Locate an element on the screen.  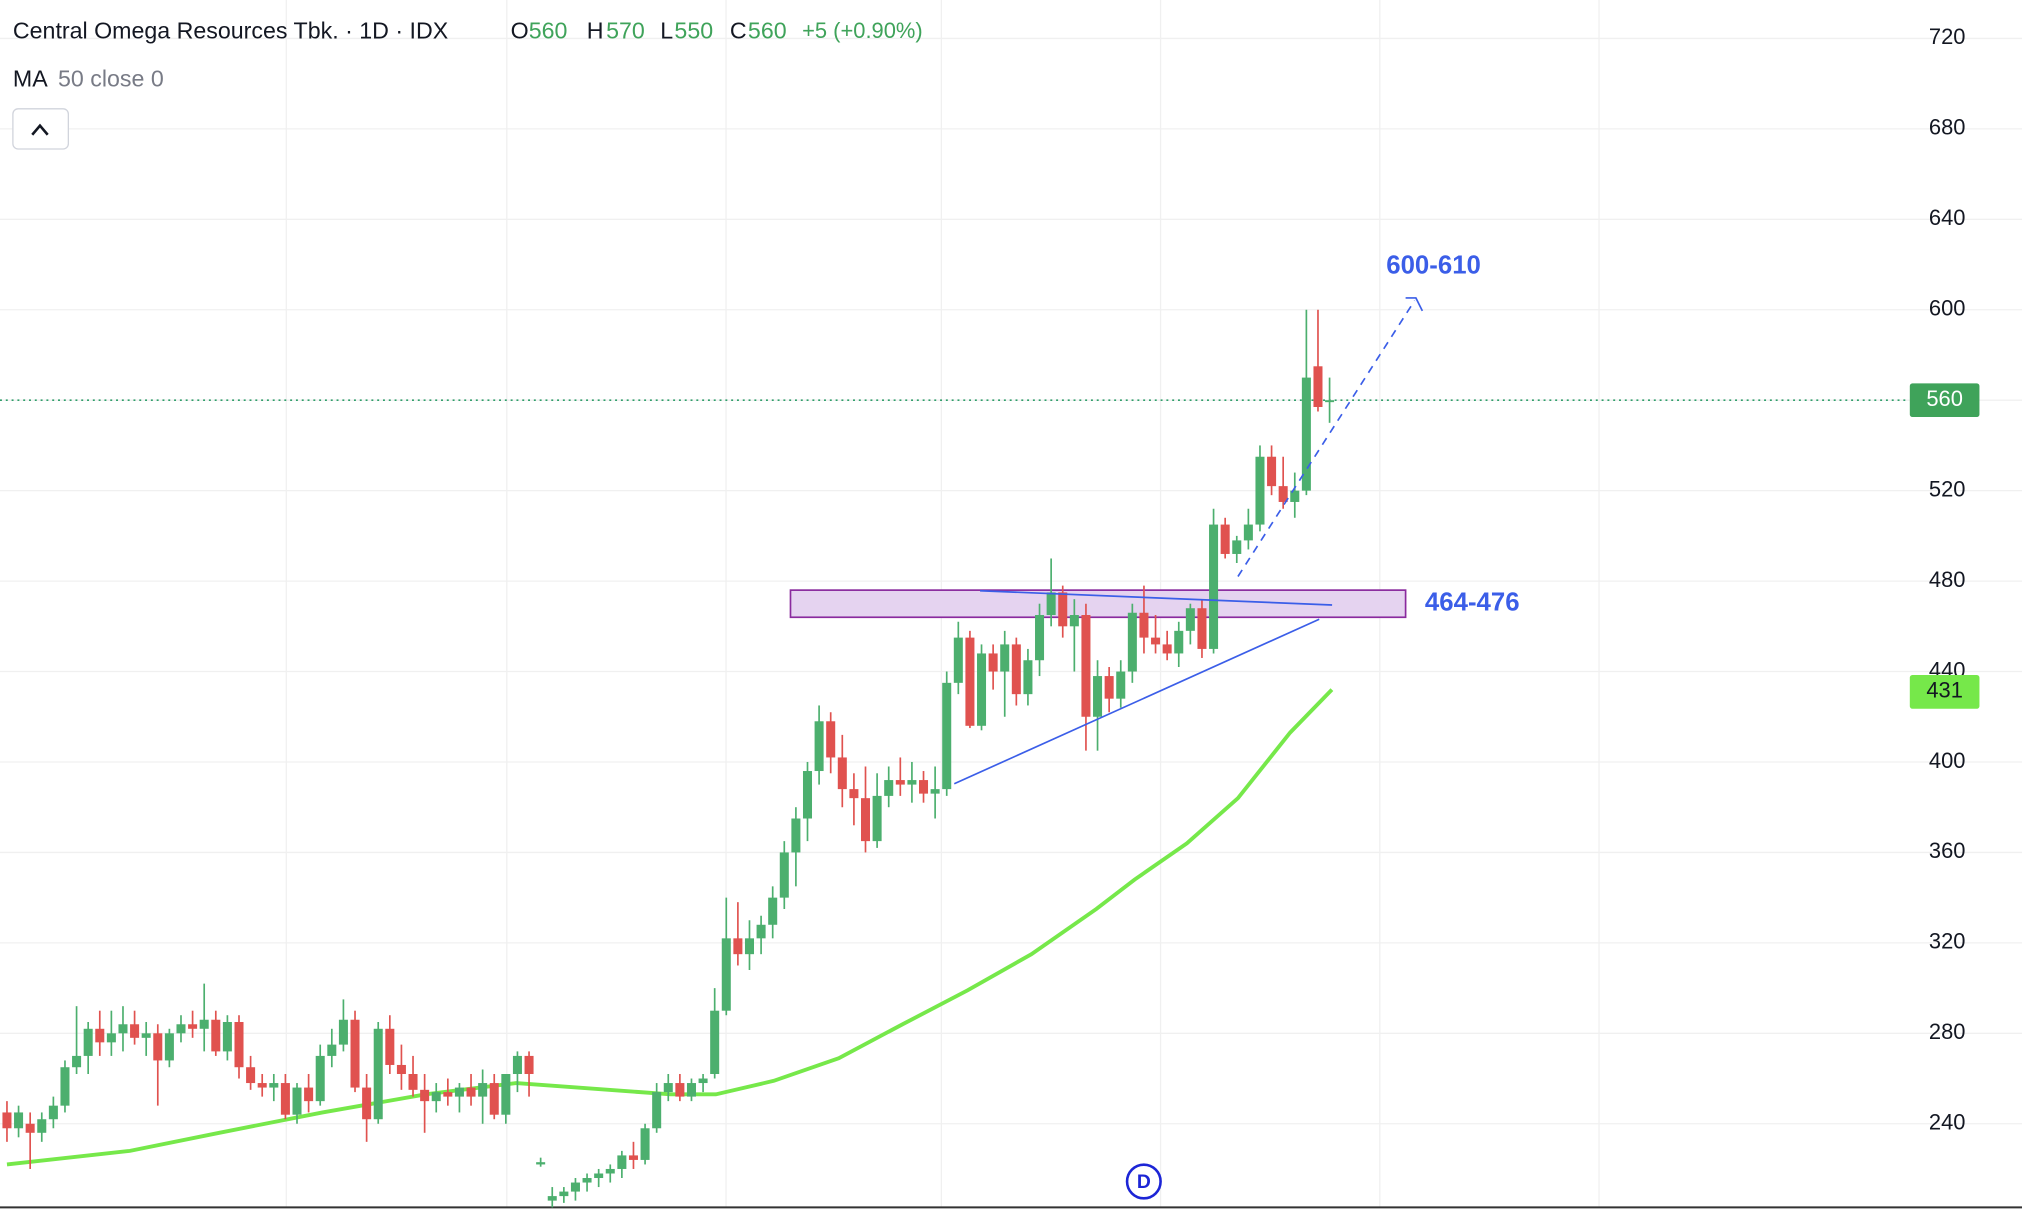
event-marker: D is located at coordinates (1143, 1181).